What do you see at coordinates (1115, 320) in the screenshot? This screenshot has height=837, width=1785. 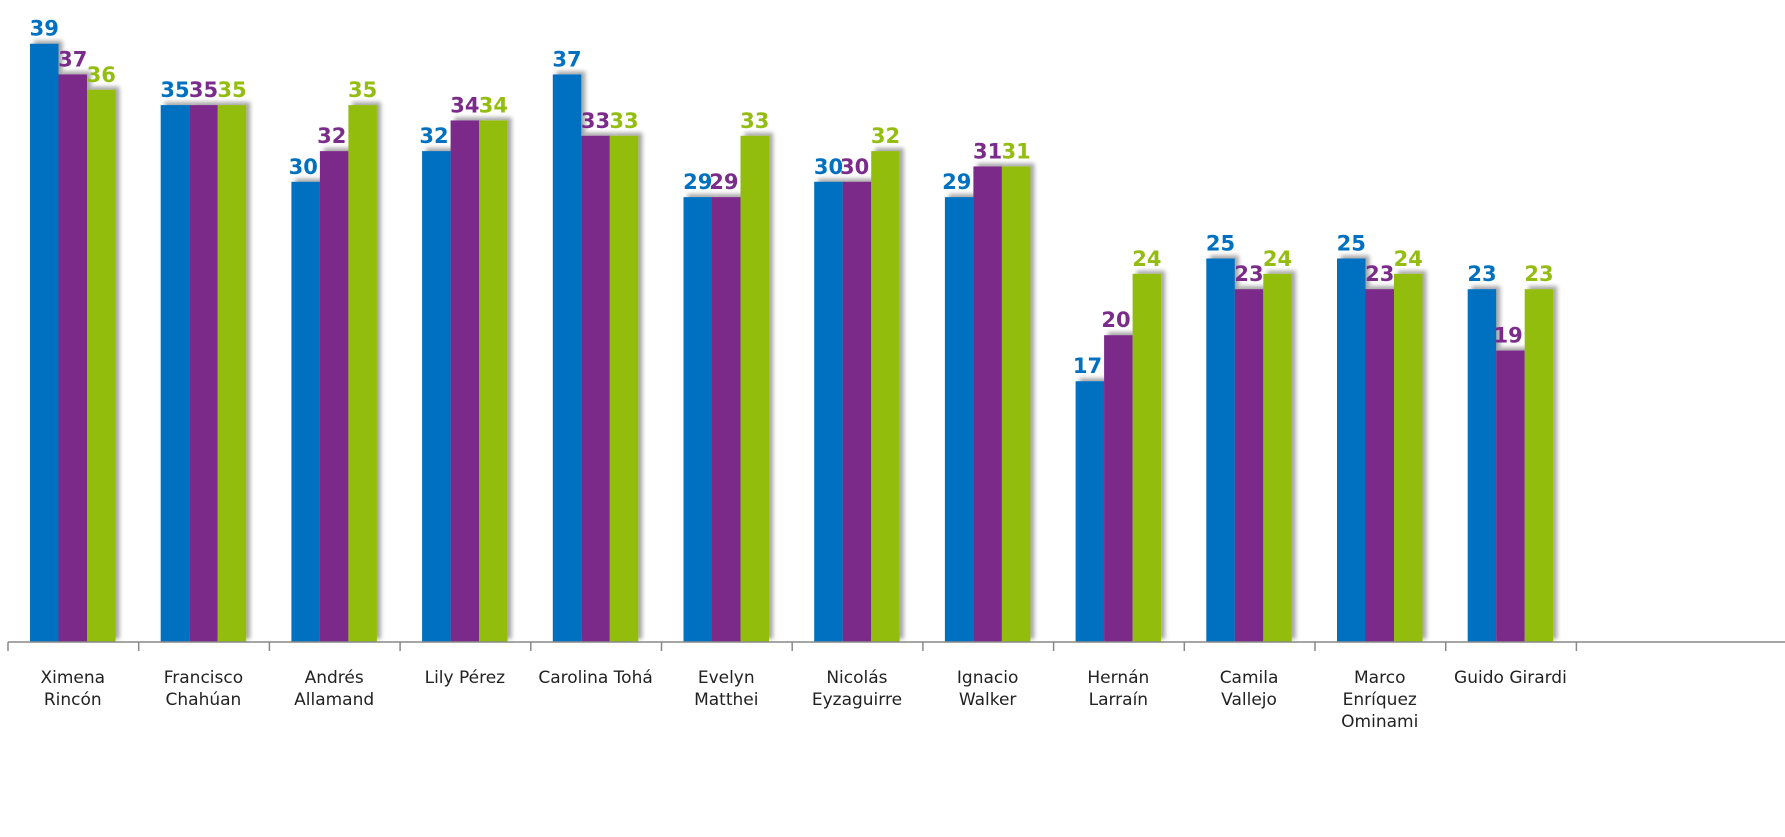 I see `value-label-8-1: 20` at bounding box center [1115, 320].